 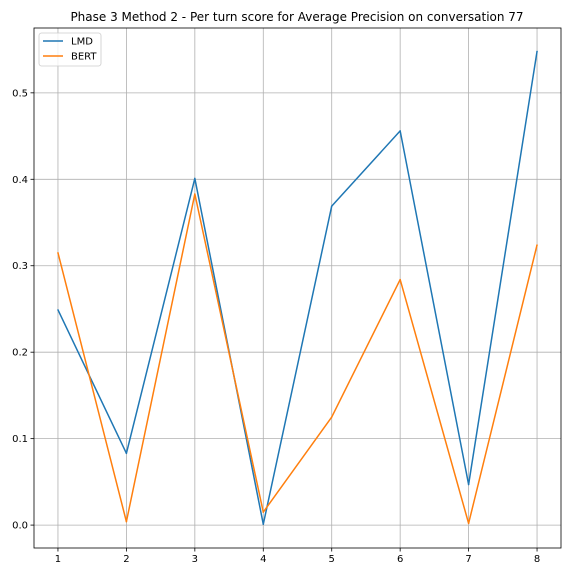 I want to click on legend: LMD BERT, so click(x=70, y=49).